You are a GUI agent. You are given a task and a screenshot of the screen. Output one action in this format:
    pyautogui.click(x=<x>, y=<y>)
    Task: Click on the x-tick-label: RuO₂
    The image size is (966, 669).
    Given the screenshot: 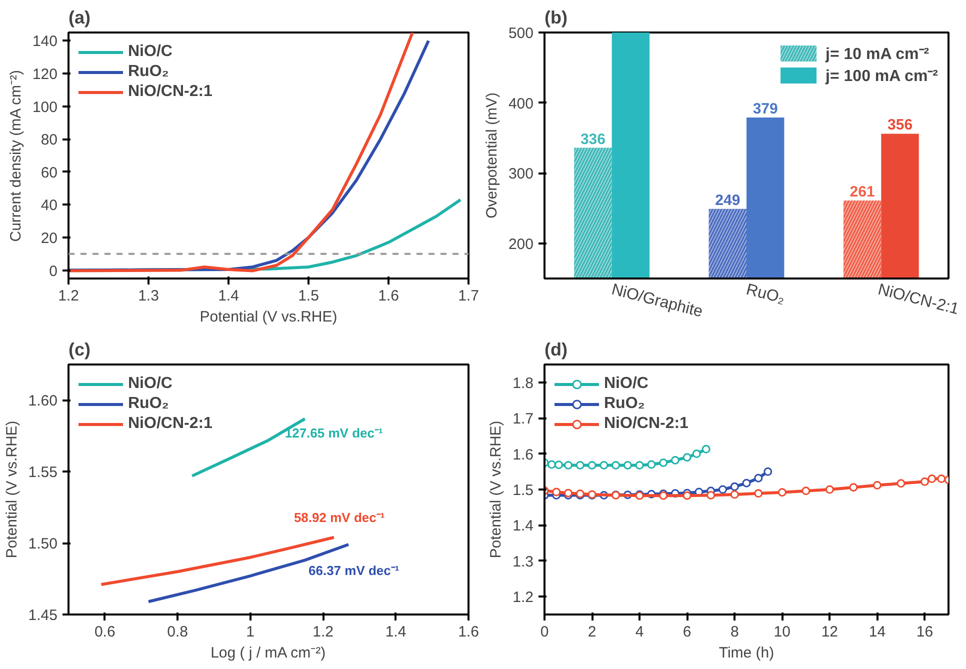 What is the action you would take?
    pyautogui.click(x=765, y=294)
    